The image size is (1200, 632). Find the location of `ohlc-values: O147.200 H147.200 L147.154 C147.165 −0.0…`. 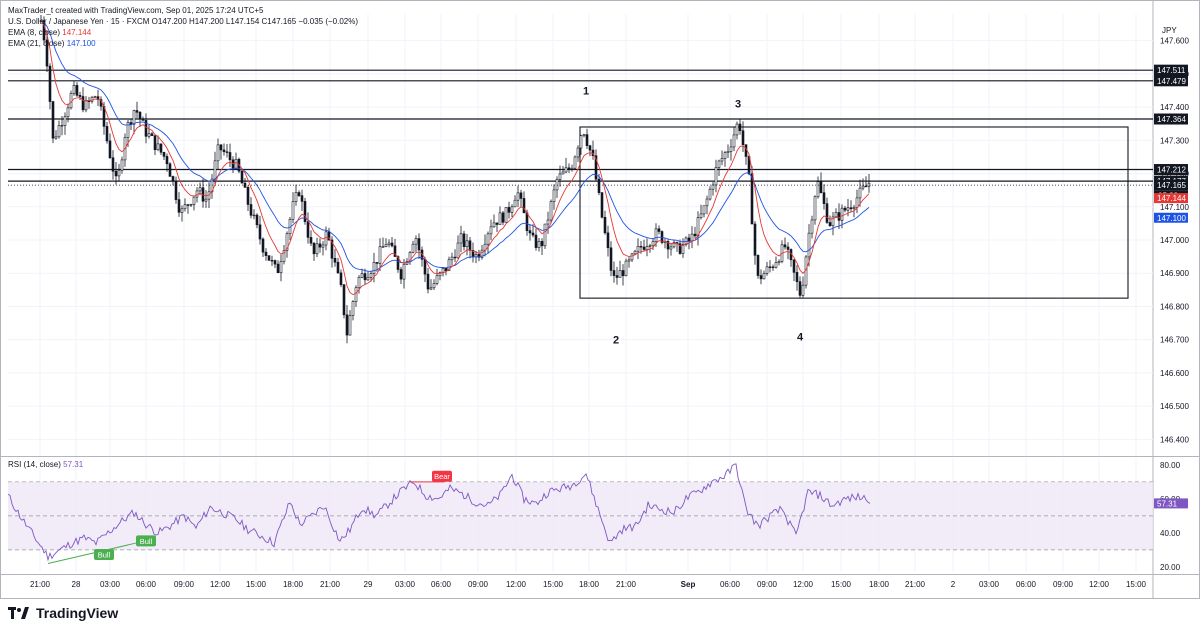

ohlc-values: O147.200 H147.200 L147.154 C147.165 −0.0… is located at coordinates (255, 21).